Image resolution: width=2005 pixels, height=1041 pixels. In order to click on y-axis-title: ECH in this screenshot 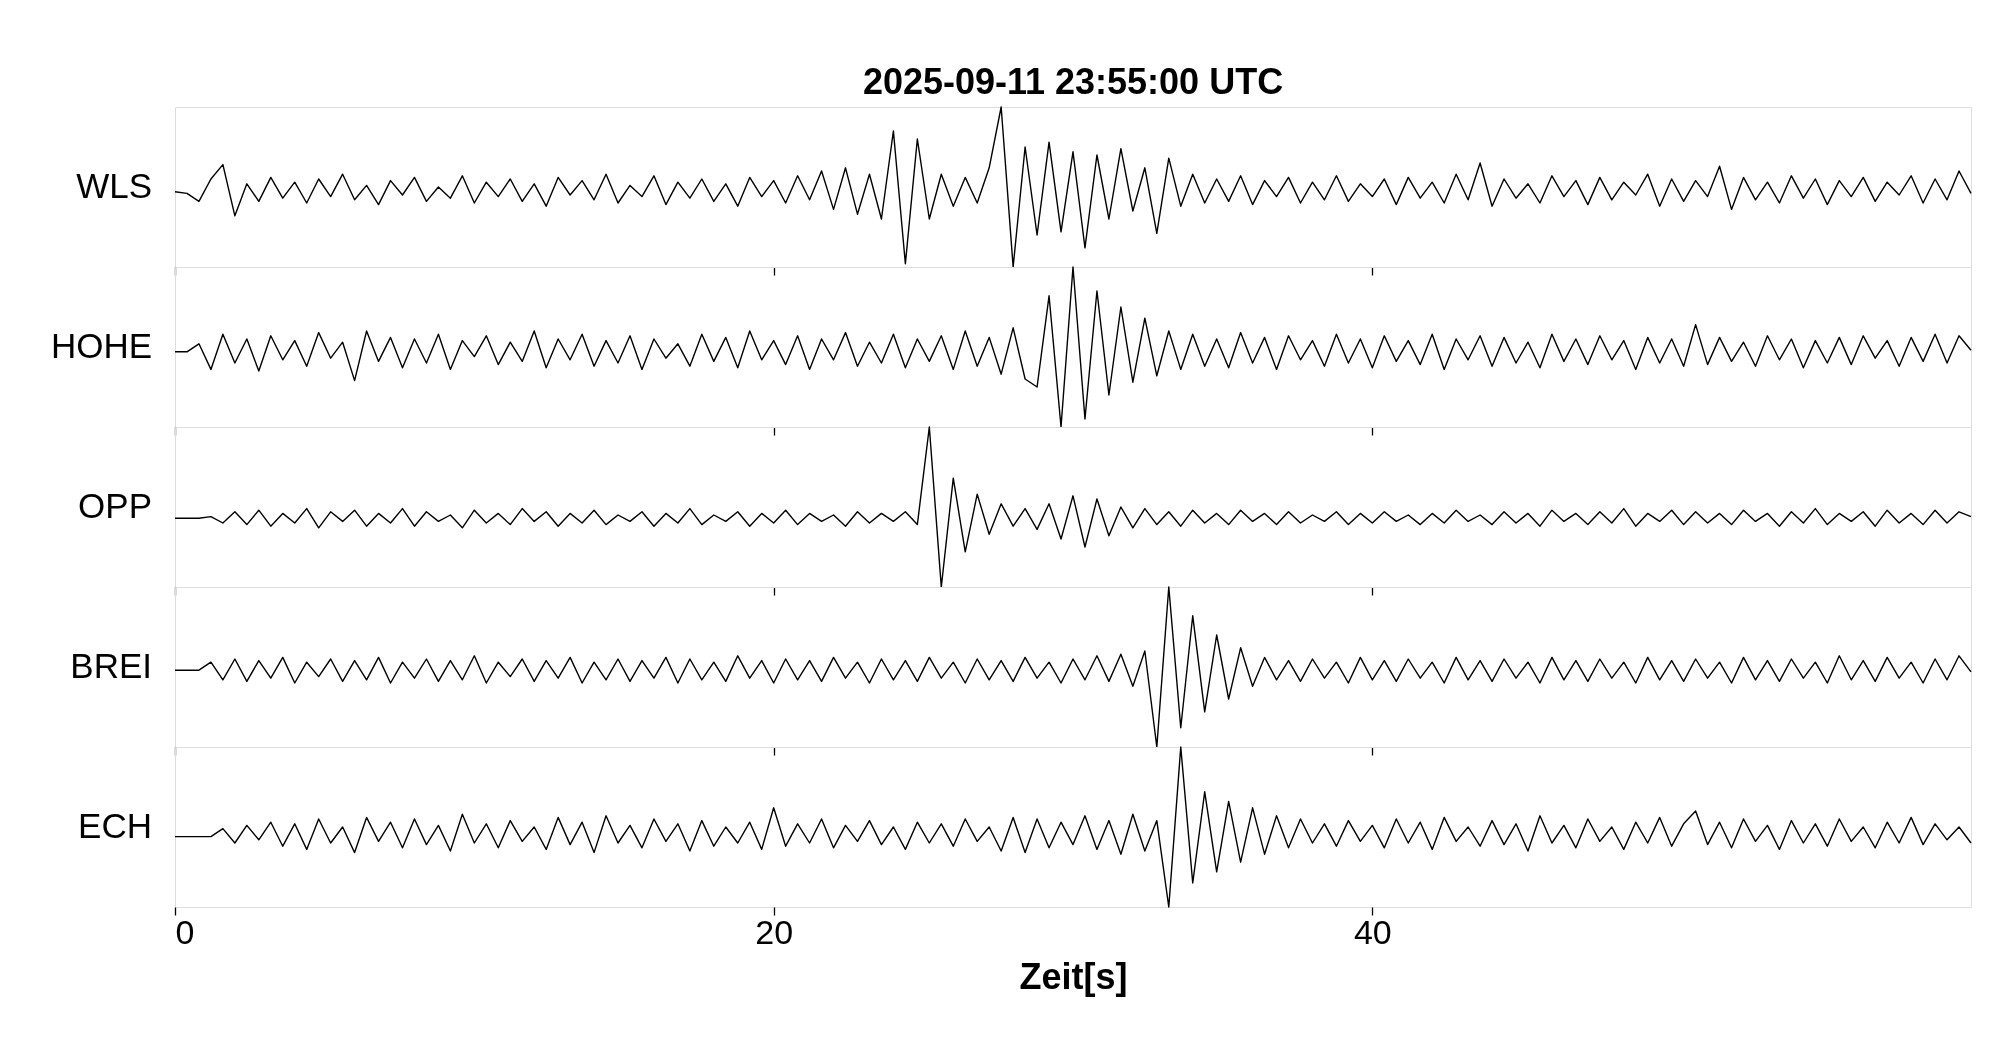, I will do `click(115, 825)`.